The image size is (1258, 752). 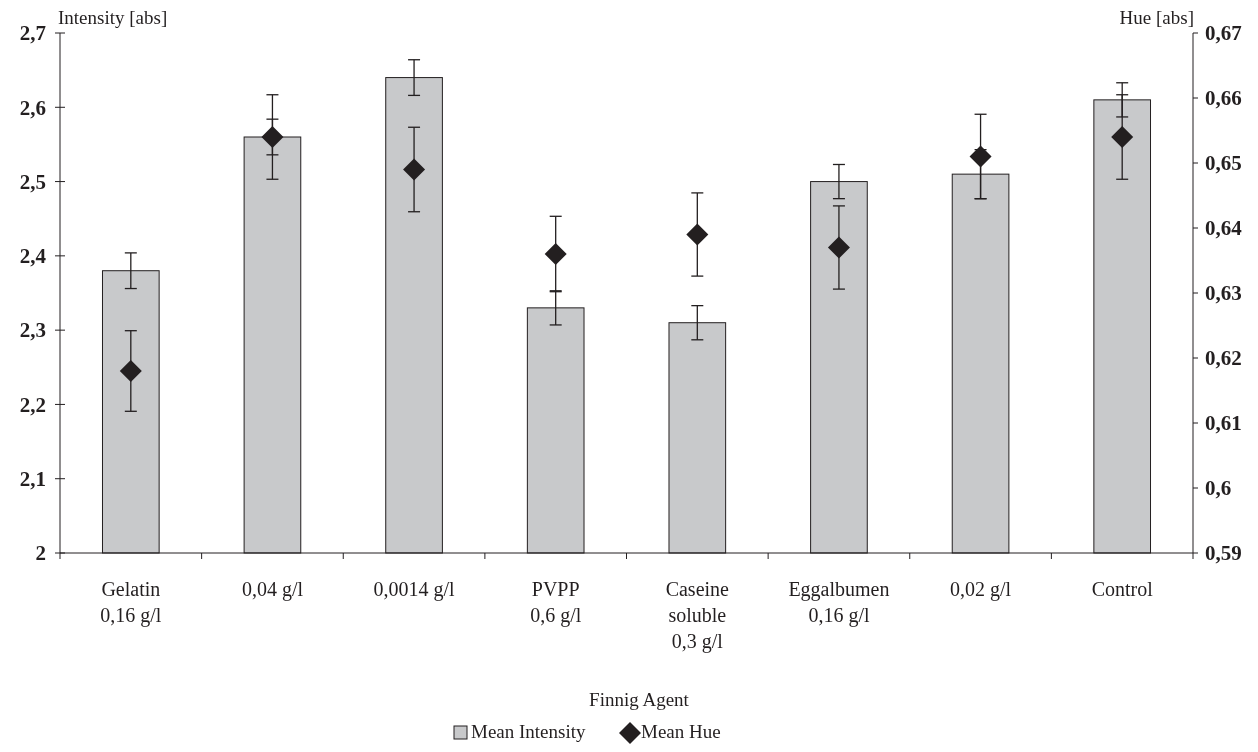 I want to click on y-tick-label: 2,2, so click(x=32, y=404).